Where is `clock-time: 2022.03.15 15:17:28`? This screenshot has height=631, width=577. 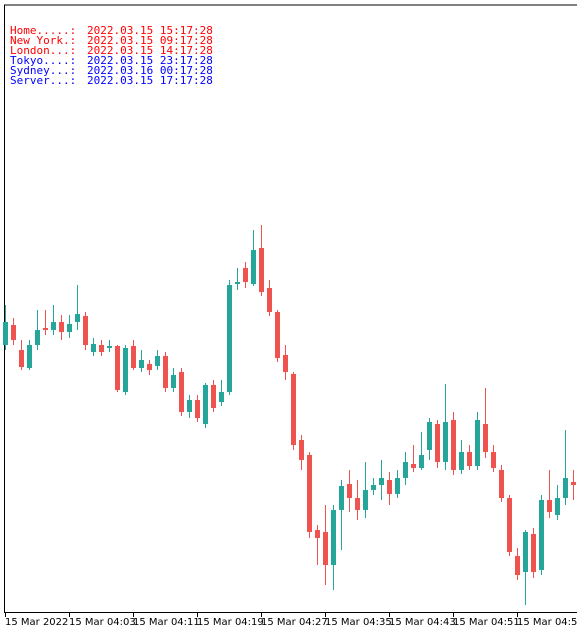 clock-time: 2022.03.15 15:17:28 is located at coordinates (150, 30).